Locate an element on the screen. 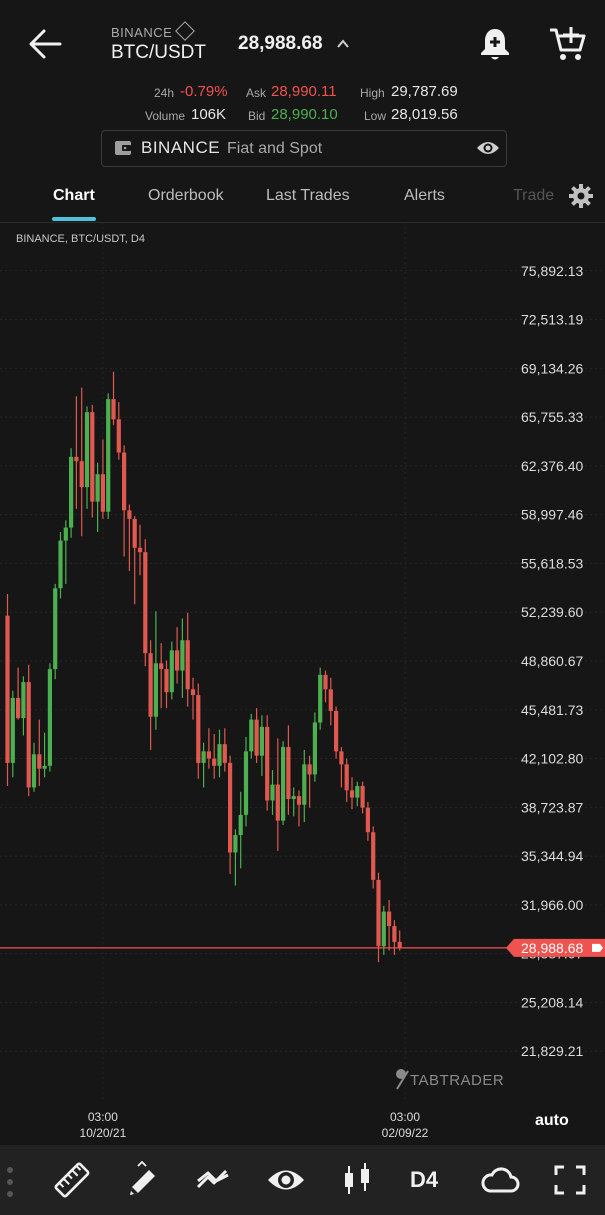 The height and width of the screenshot is (1215, 605). ruler-icon is located at coordinates (72, 1180).